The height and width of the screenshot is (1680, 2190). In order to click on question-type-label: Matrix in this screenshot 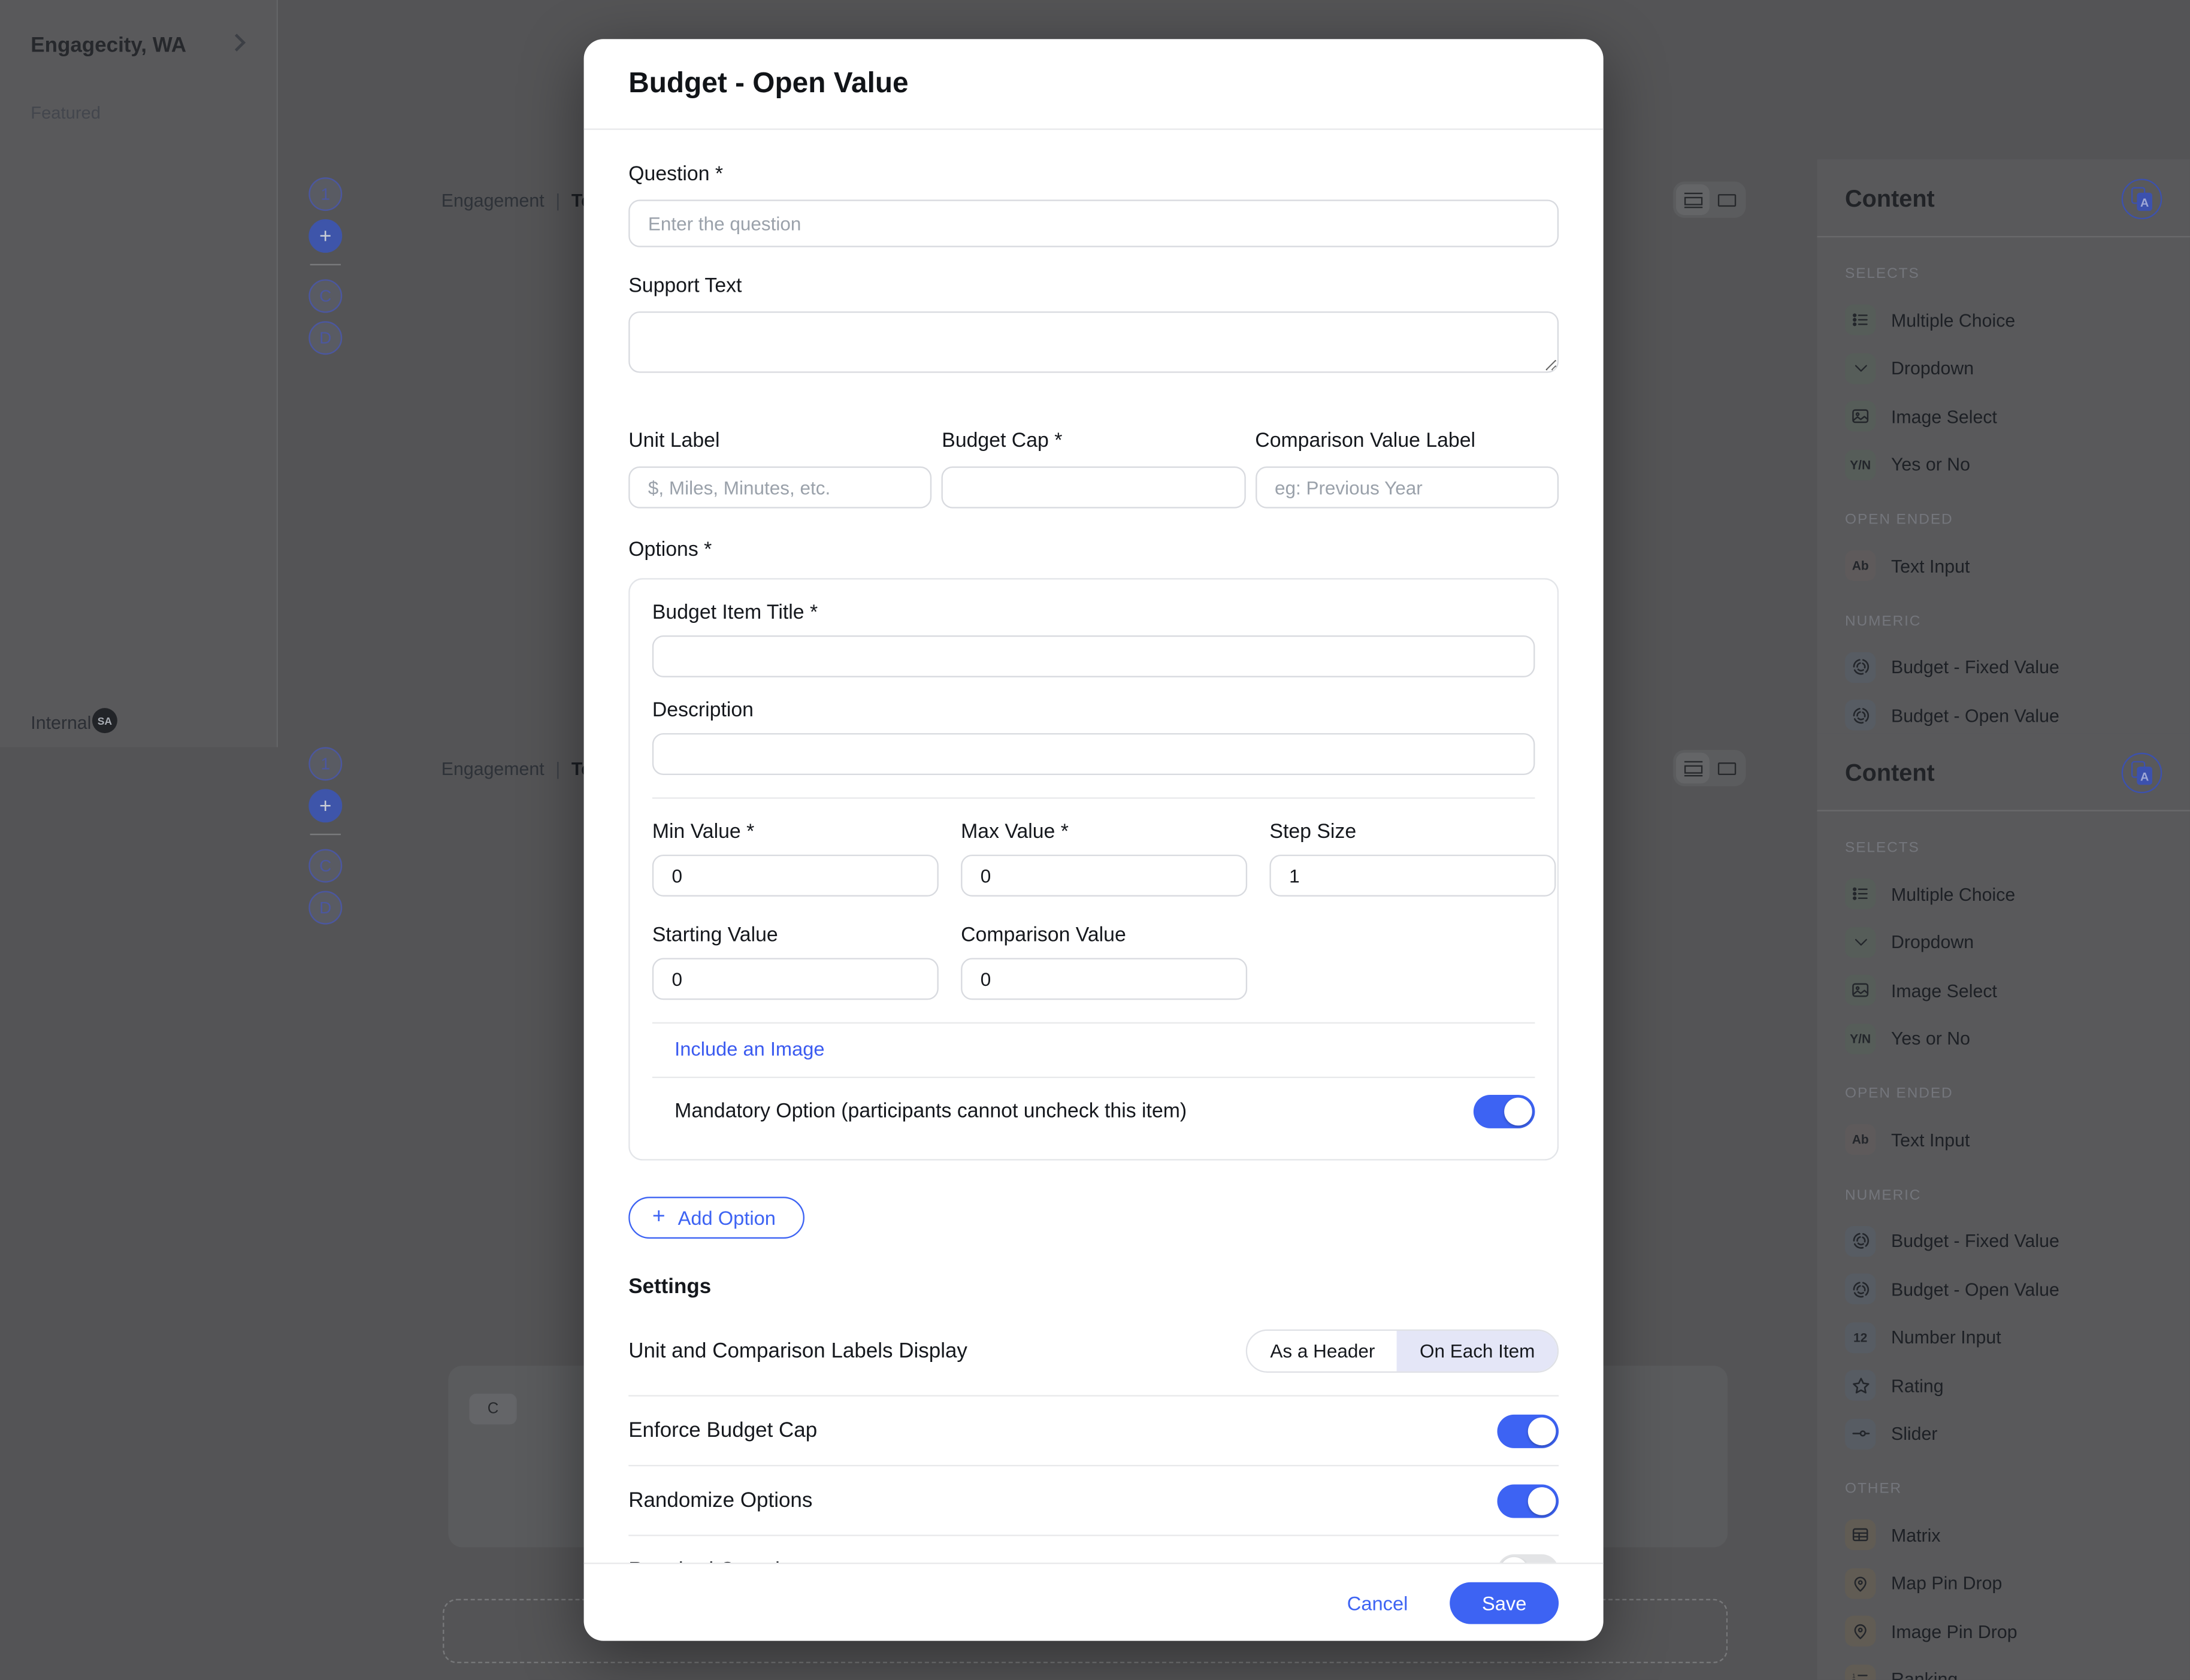, I will do `click(1915, 1535)`.